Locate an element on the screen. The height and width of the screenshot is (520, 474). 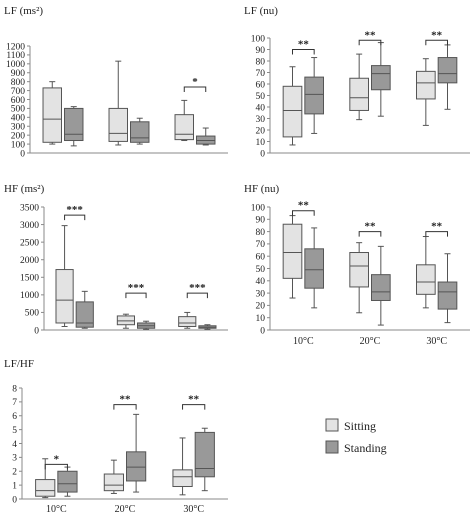
title-lf-nu: LF (nu) is located at coordinates (261, 11).